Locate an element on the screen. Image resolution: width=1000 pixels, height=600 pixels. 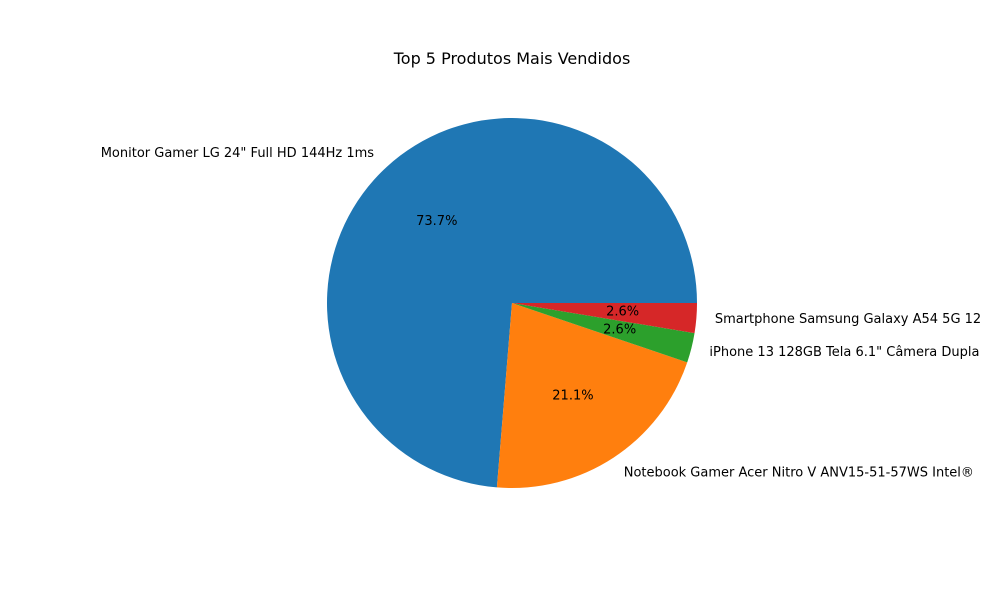
slice-percent-label-3: 2.6% is located at coordinates (622, 312).